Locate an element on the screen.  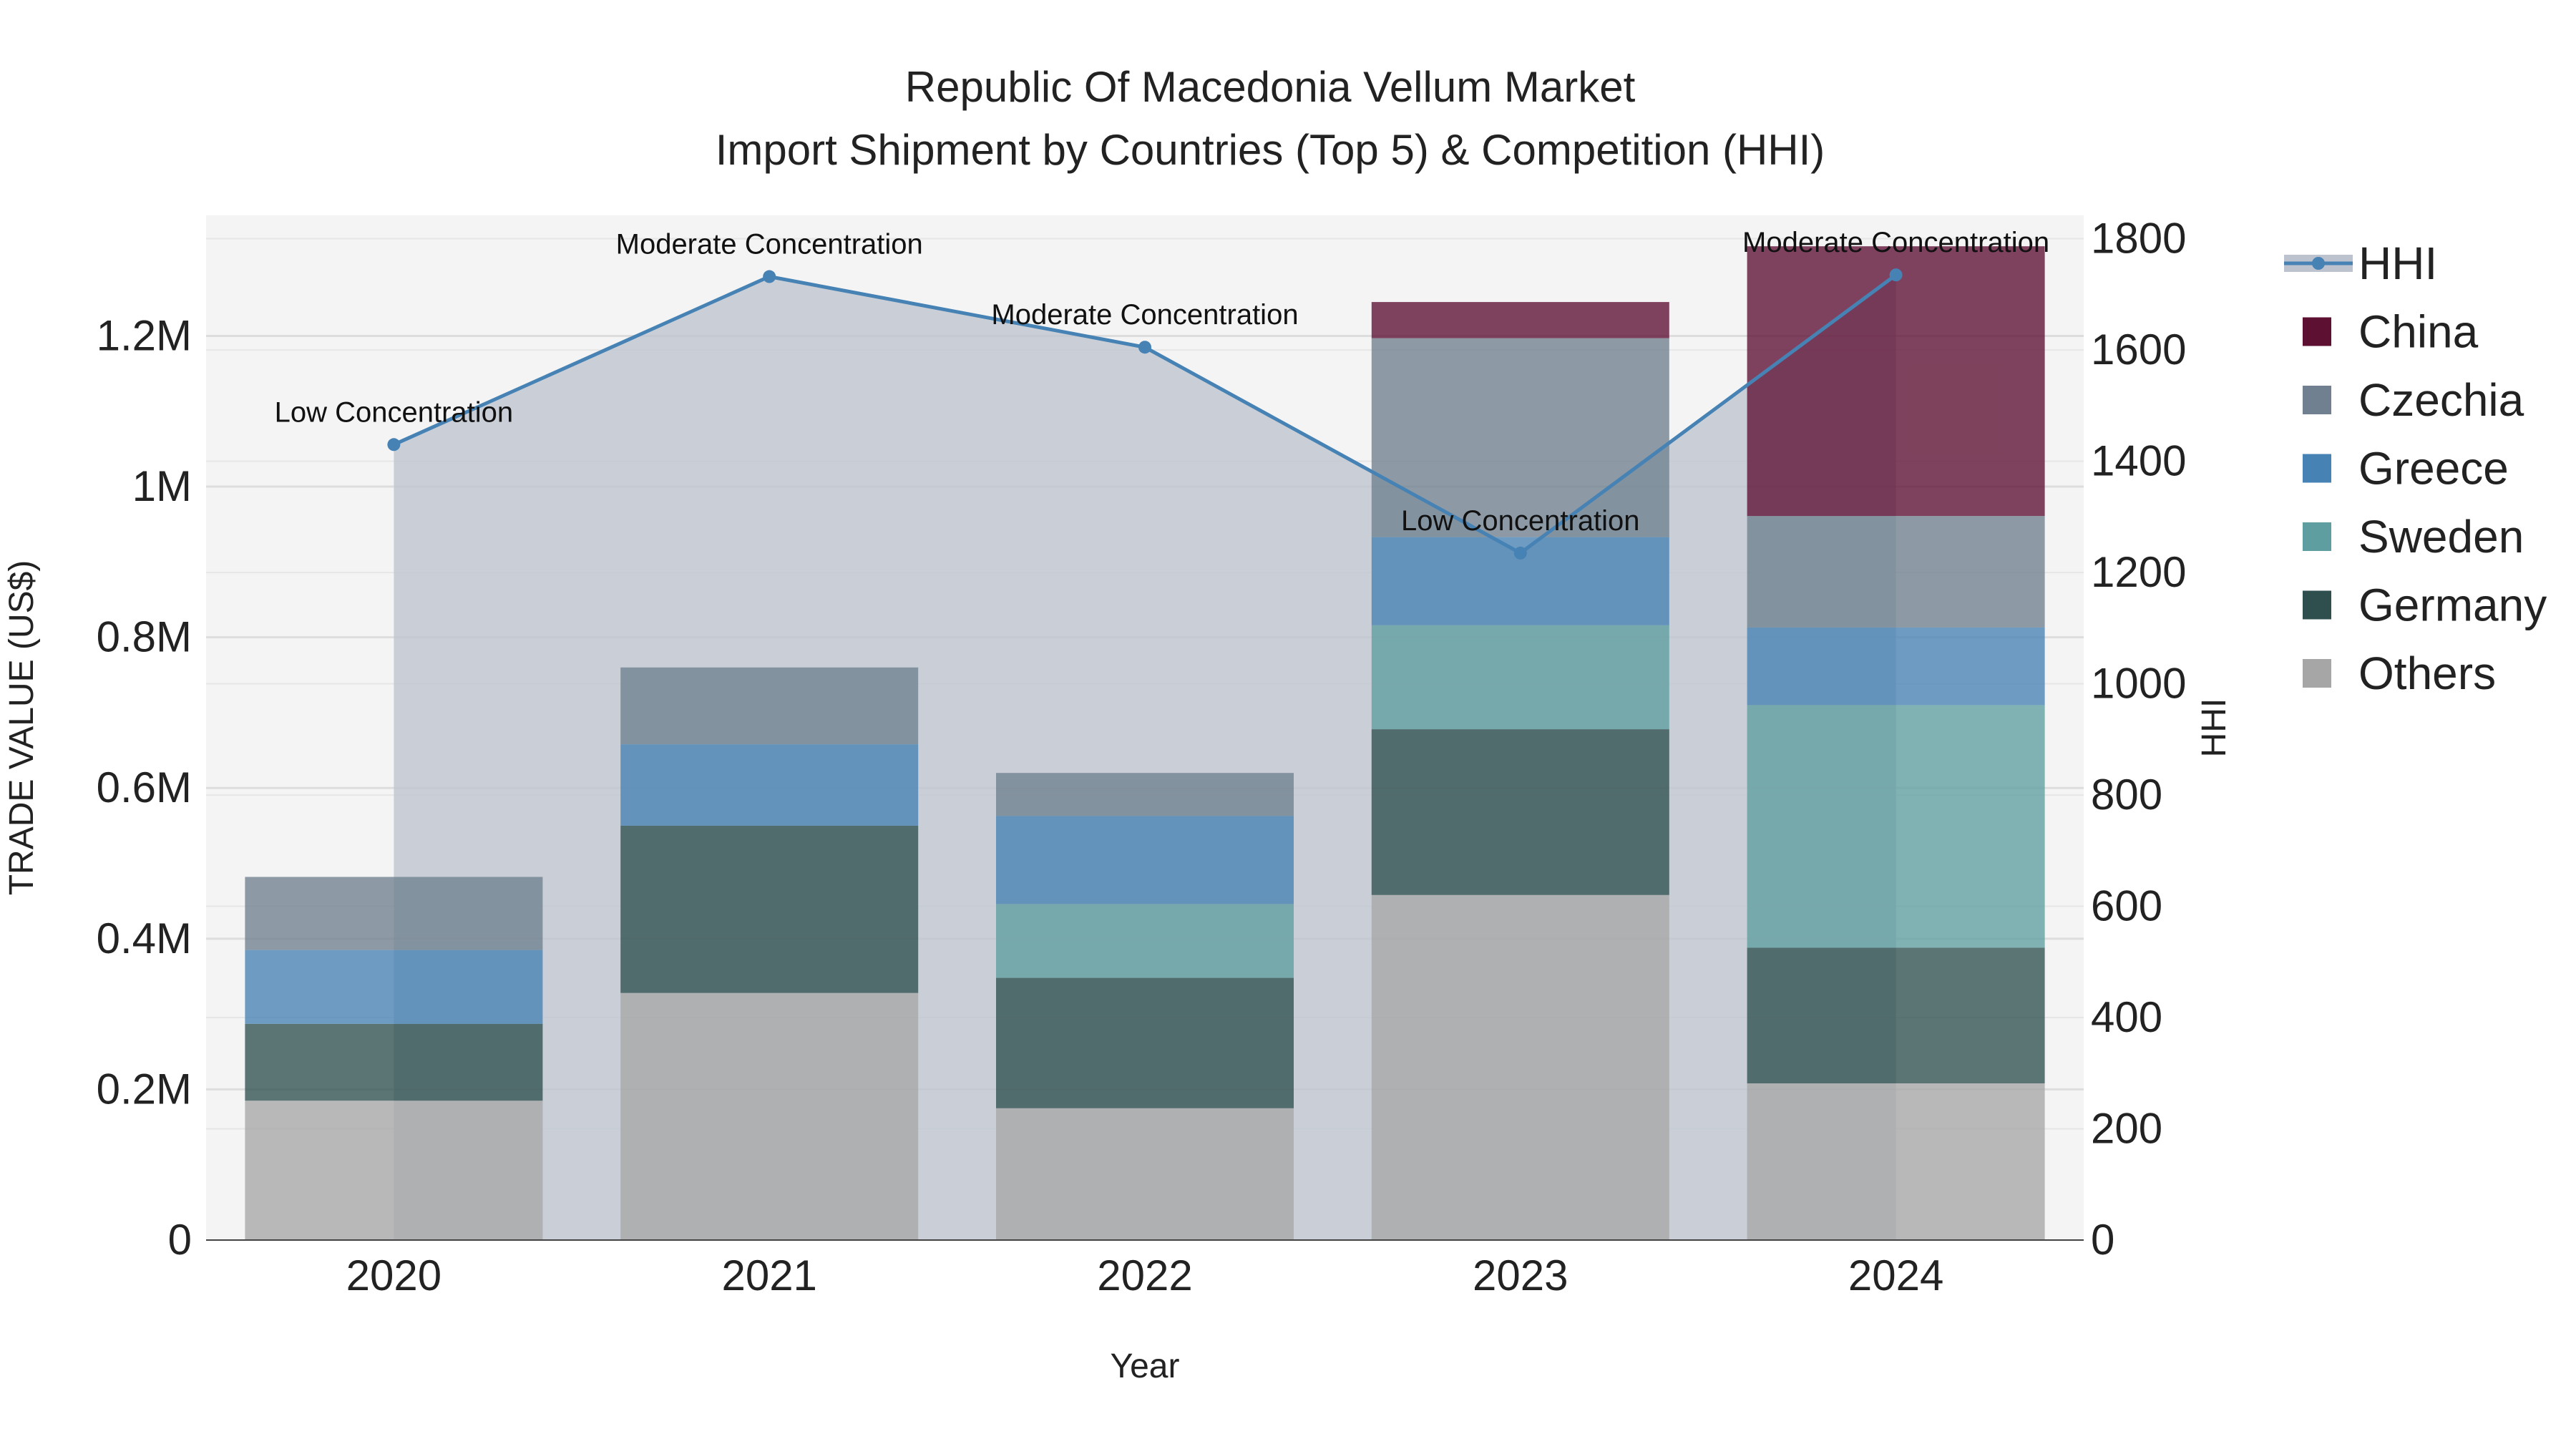
x-axis: 2020 2021 2022 2023 2024 is located at coordinates (1145, 1275).